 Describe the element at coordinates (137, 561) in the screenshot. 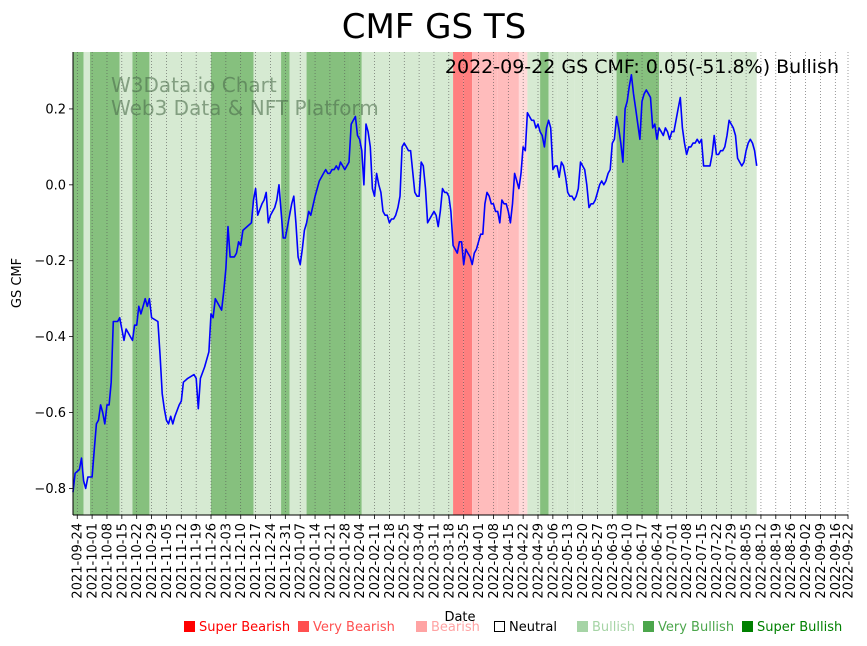

I see `x-tick-label-4: 2021-10-22` at that location.